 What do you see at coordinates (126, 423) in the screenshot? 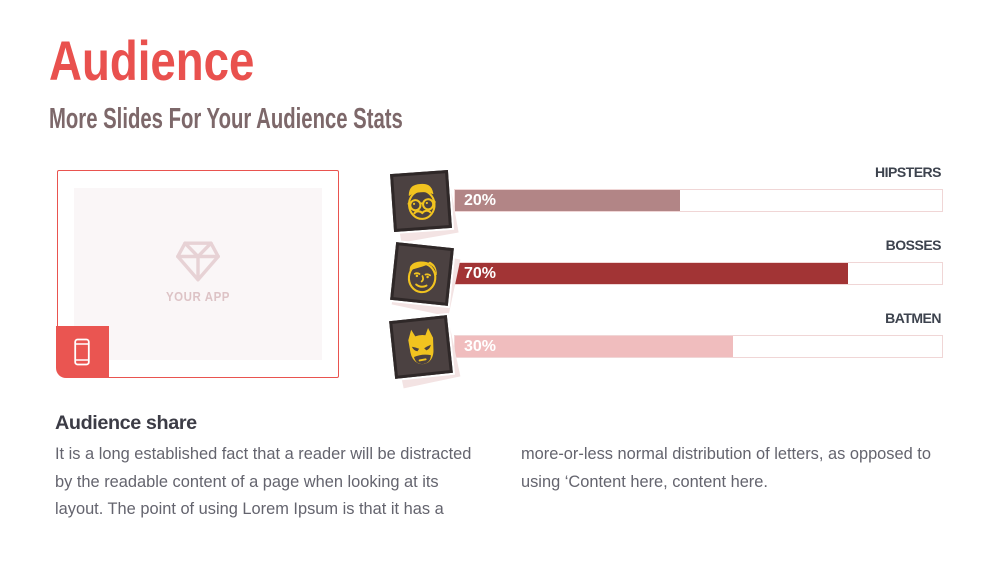
I see `section-heading: Audience share` at bounding box center [126, 423].